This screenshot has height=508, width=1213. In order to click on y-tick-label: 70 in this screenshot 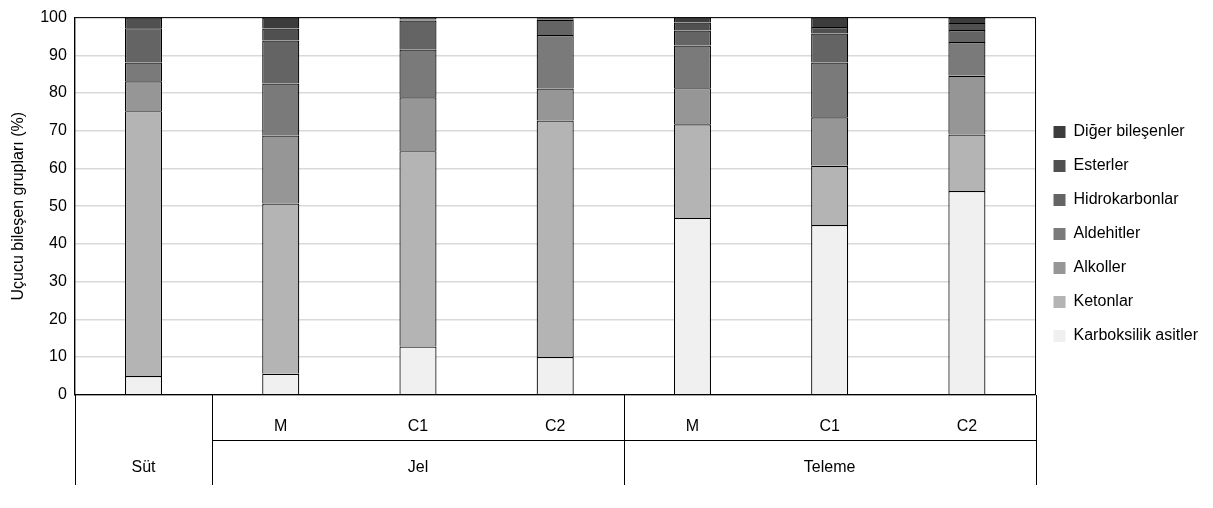, I will do `click(58, 130)`.